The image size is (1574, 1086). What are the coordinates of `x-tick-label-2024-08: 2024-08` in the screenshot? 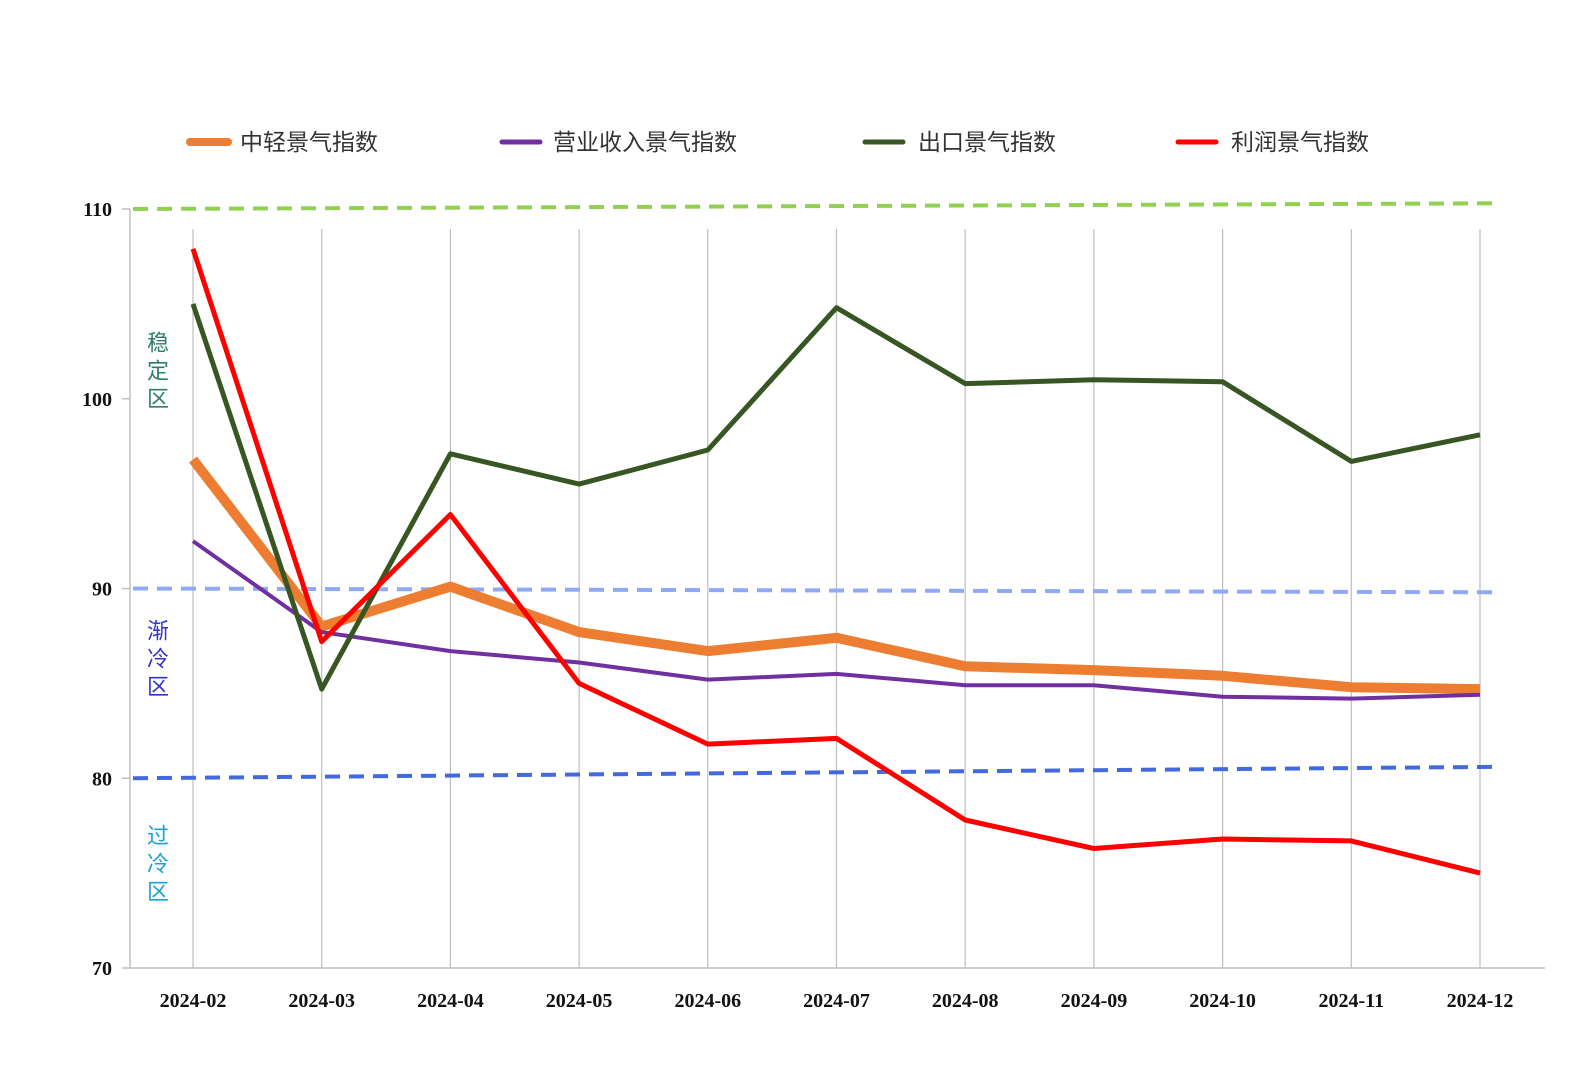 It's located at (965, 1001).